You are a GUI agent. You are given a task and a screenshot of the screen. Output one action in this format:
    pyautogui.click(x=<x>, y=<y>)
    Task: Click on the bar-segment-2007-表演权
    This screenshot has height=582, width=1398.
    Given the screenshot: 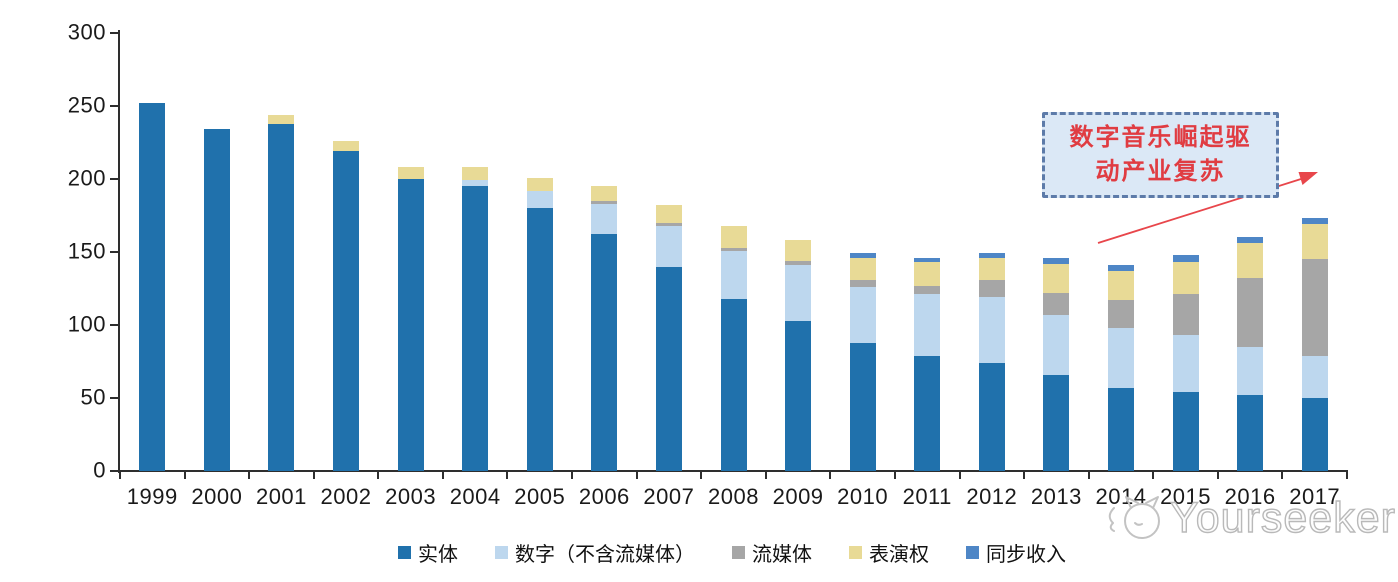 What is the action you would take?
    pyautogui.click(x=668, y=214)
    